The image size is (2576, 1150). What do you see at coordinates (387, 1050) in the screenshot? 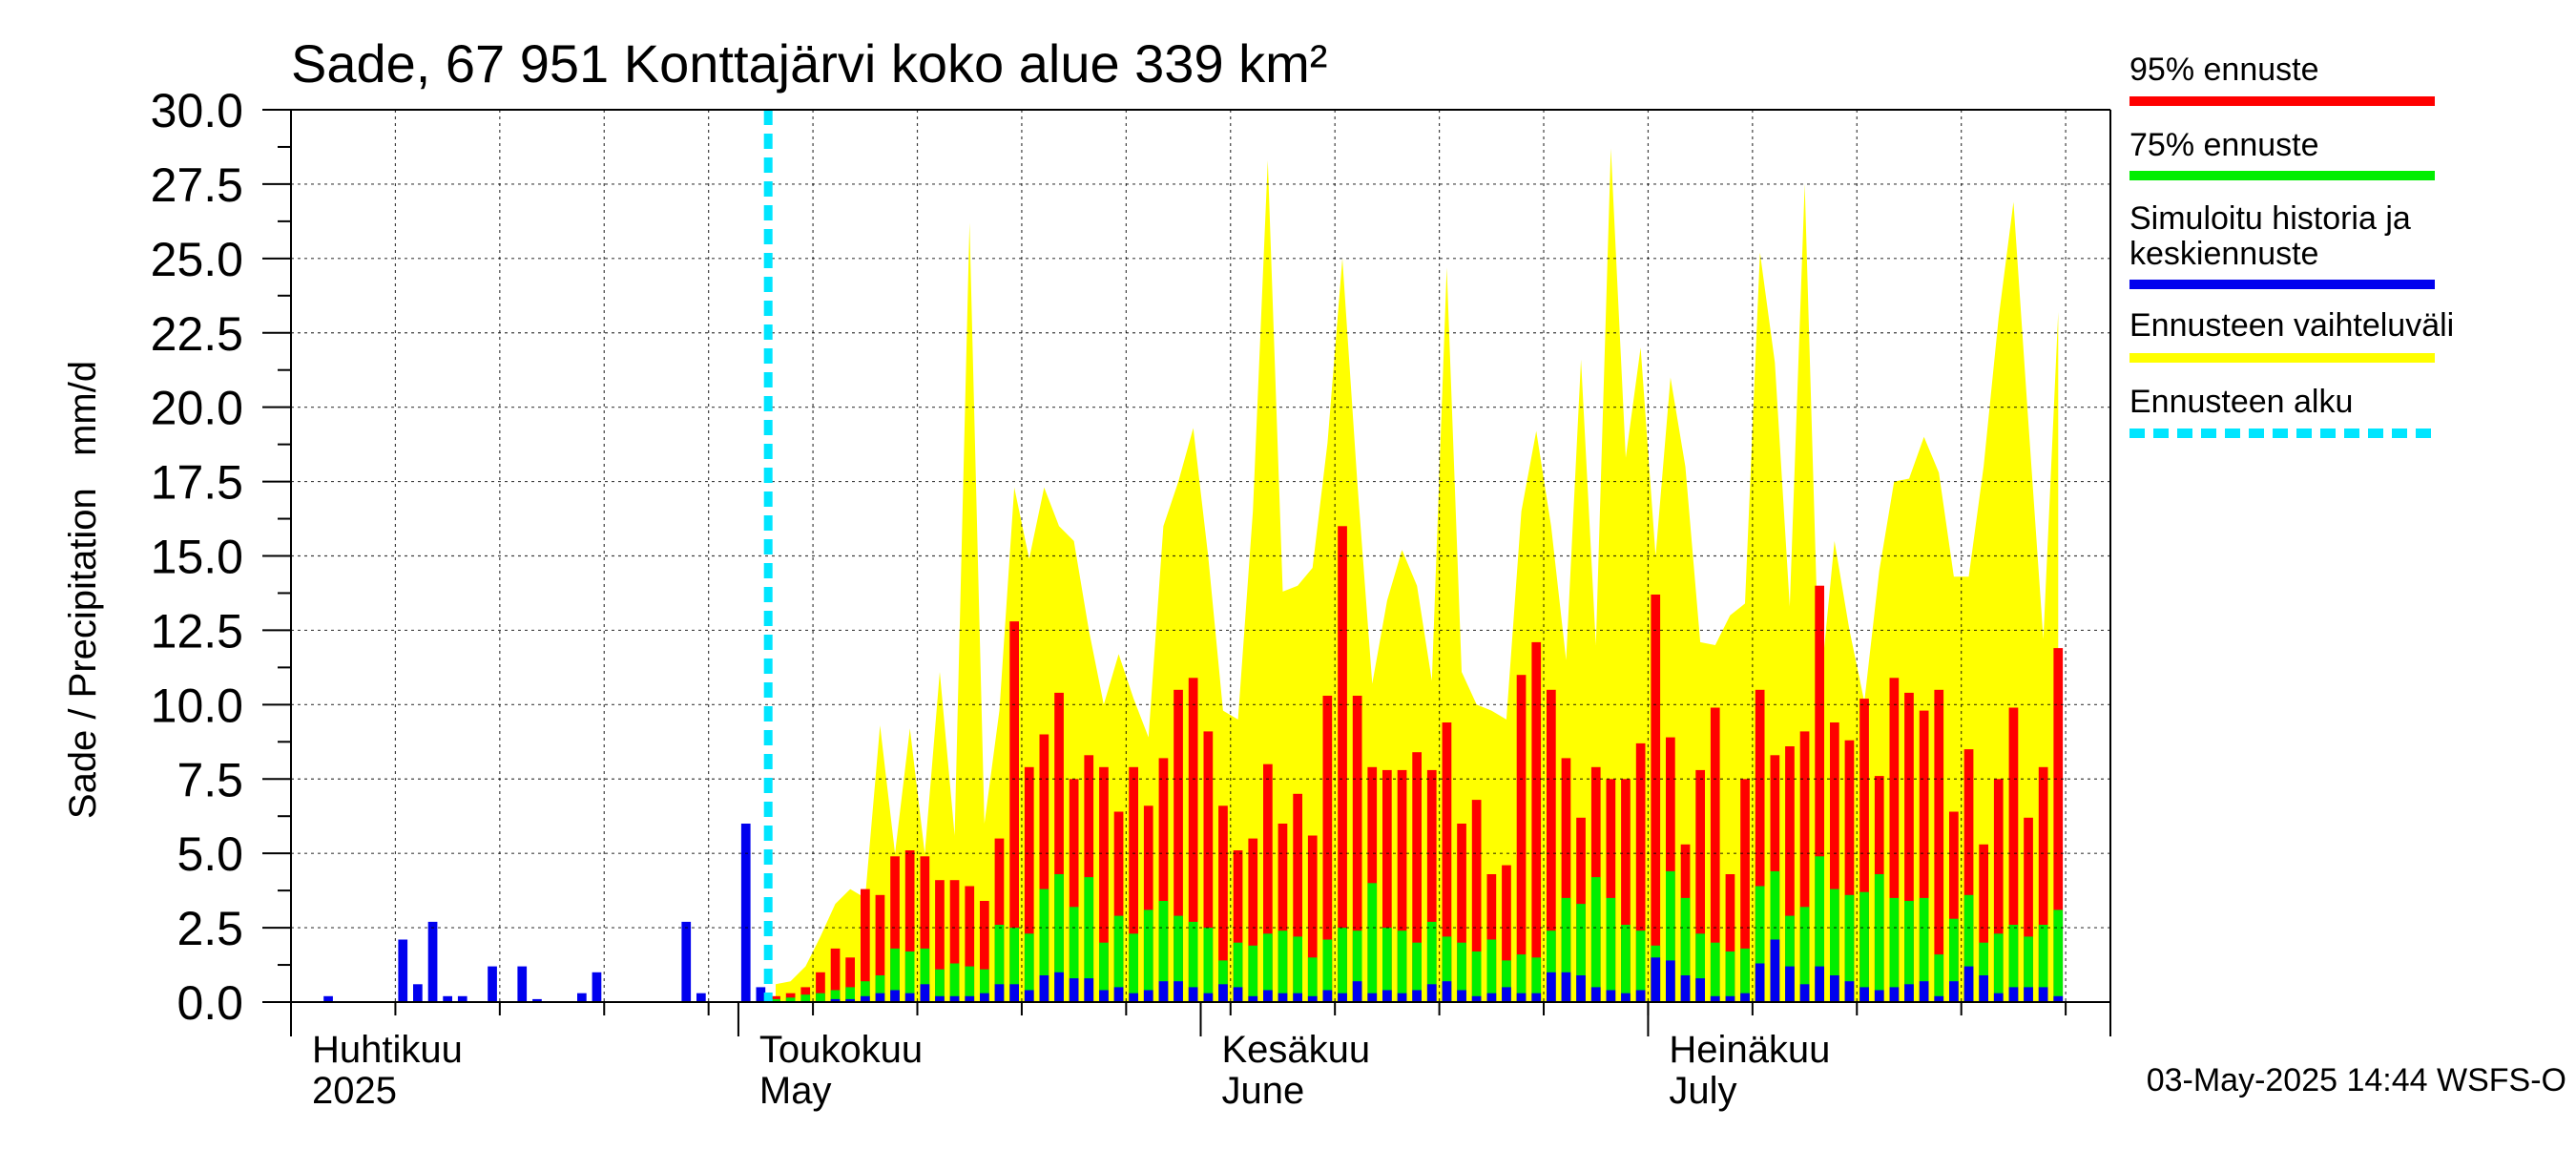
I see `x-month-label: Huhtikuu` at bounding box center [387, 1050].